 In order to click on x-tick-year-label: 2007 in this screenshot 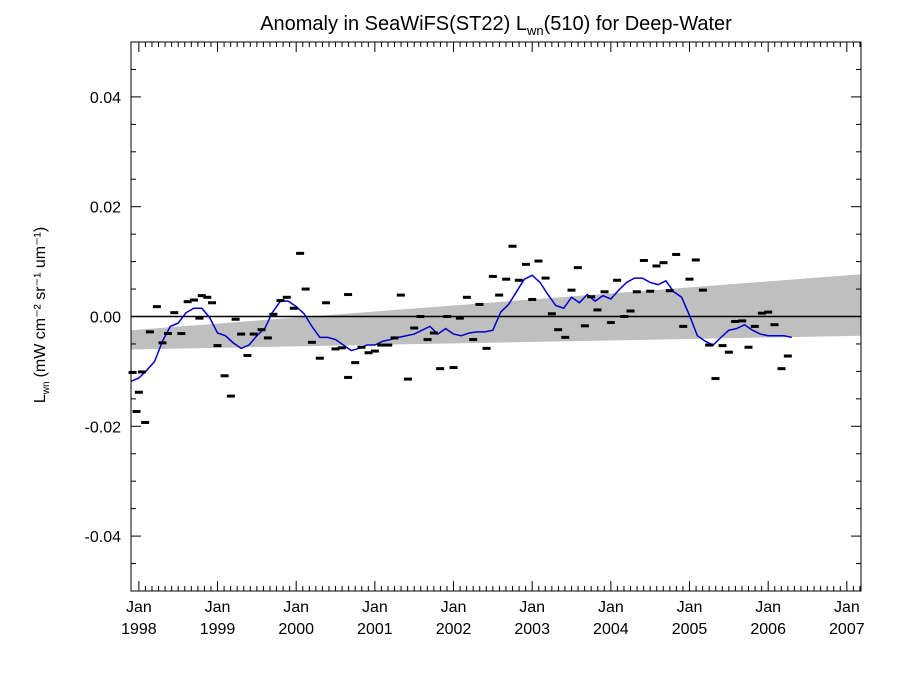, I will do `click(847, 629)`.